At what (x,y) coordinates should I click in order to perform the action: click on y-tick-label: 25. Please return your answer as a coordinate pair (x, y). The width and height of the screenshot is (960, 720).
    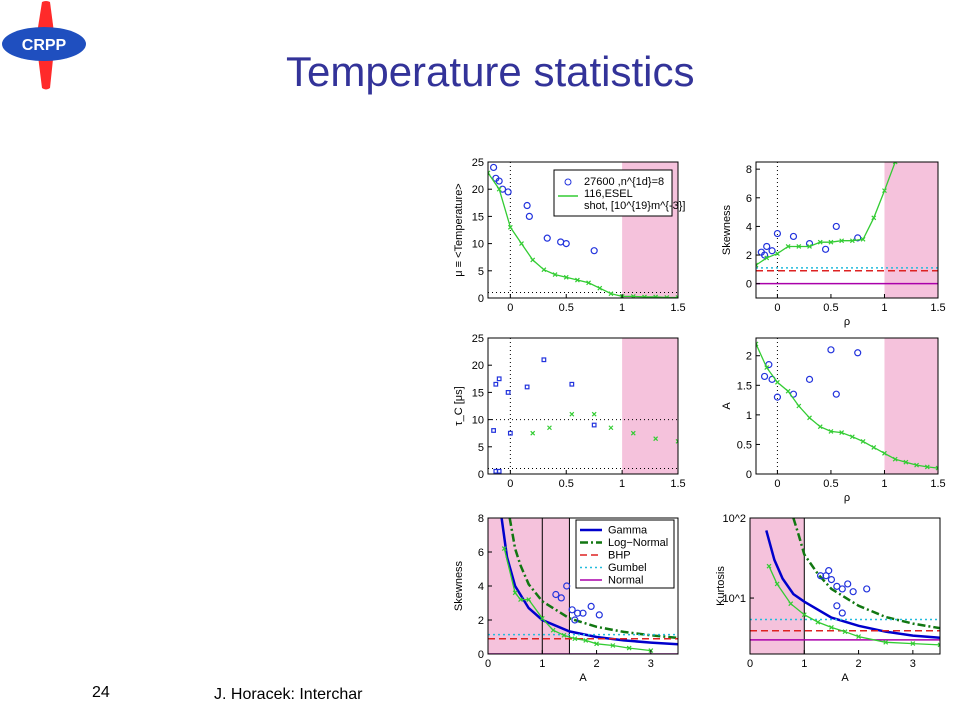
    Looking at the image, I should click on (478, 163).